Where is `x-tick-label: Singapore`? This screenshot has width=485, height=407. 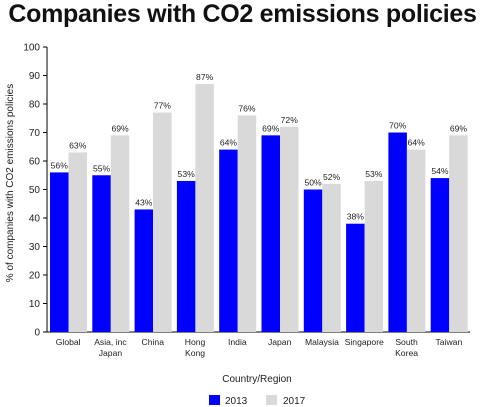
x-tick-label: Singapore is located at coordinates (364, 342).